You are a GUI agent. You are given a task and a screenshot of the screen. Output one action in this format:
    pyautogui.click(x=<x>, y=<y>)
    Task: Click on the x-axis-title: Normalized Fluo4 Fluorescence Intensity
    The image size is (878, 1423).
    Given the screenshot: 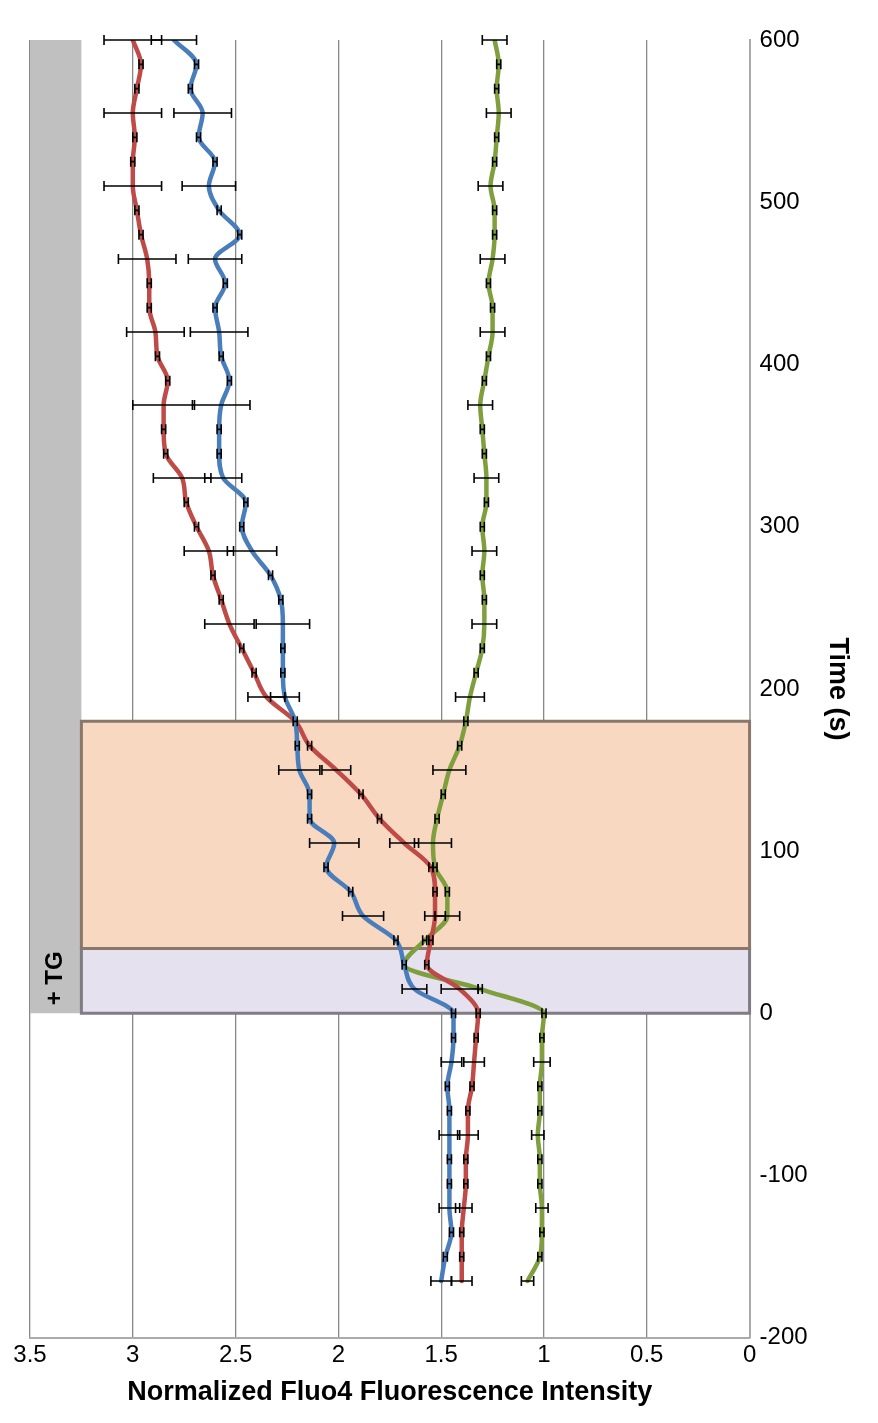 What is the action you would take?
    pyautogui.click(x=390, y=1391)
    